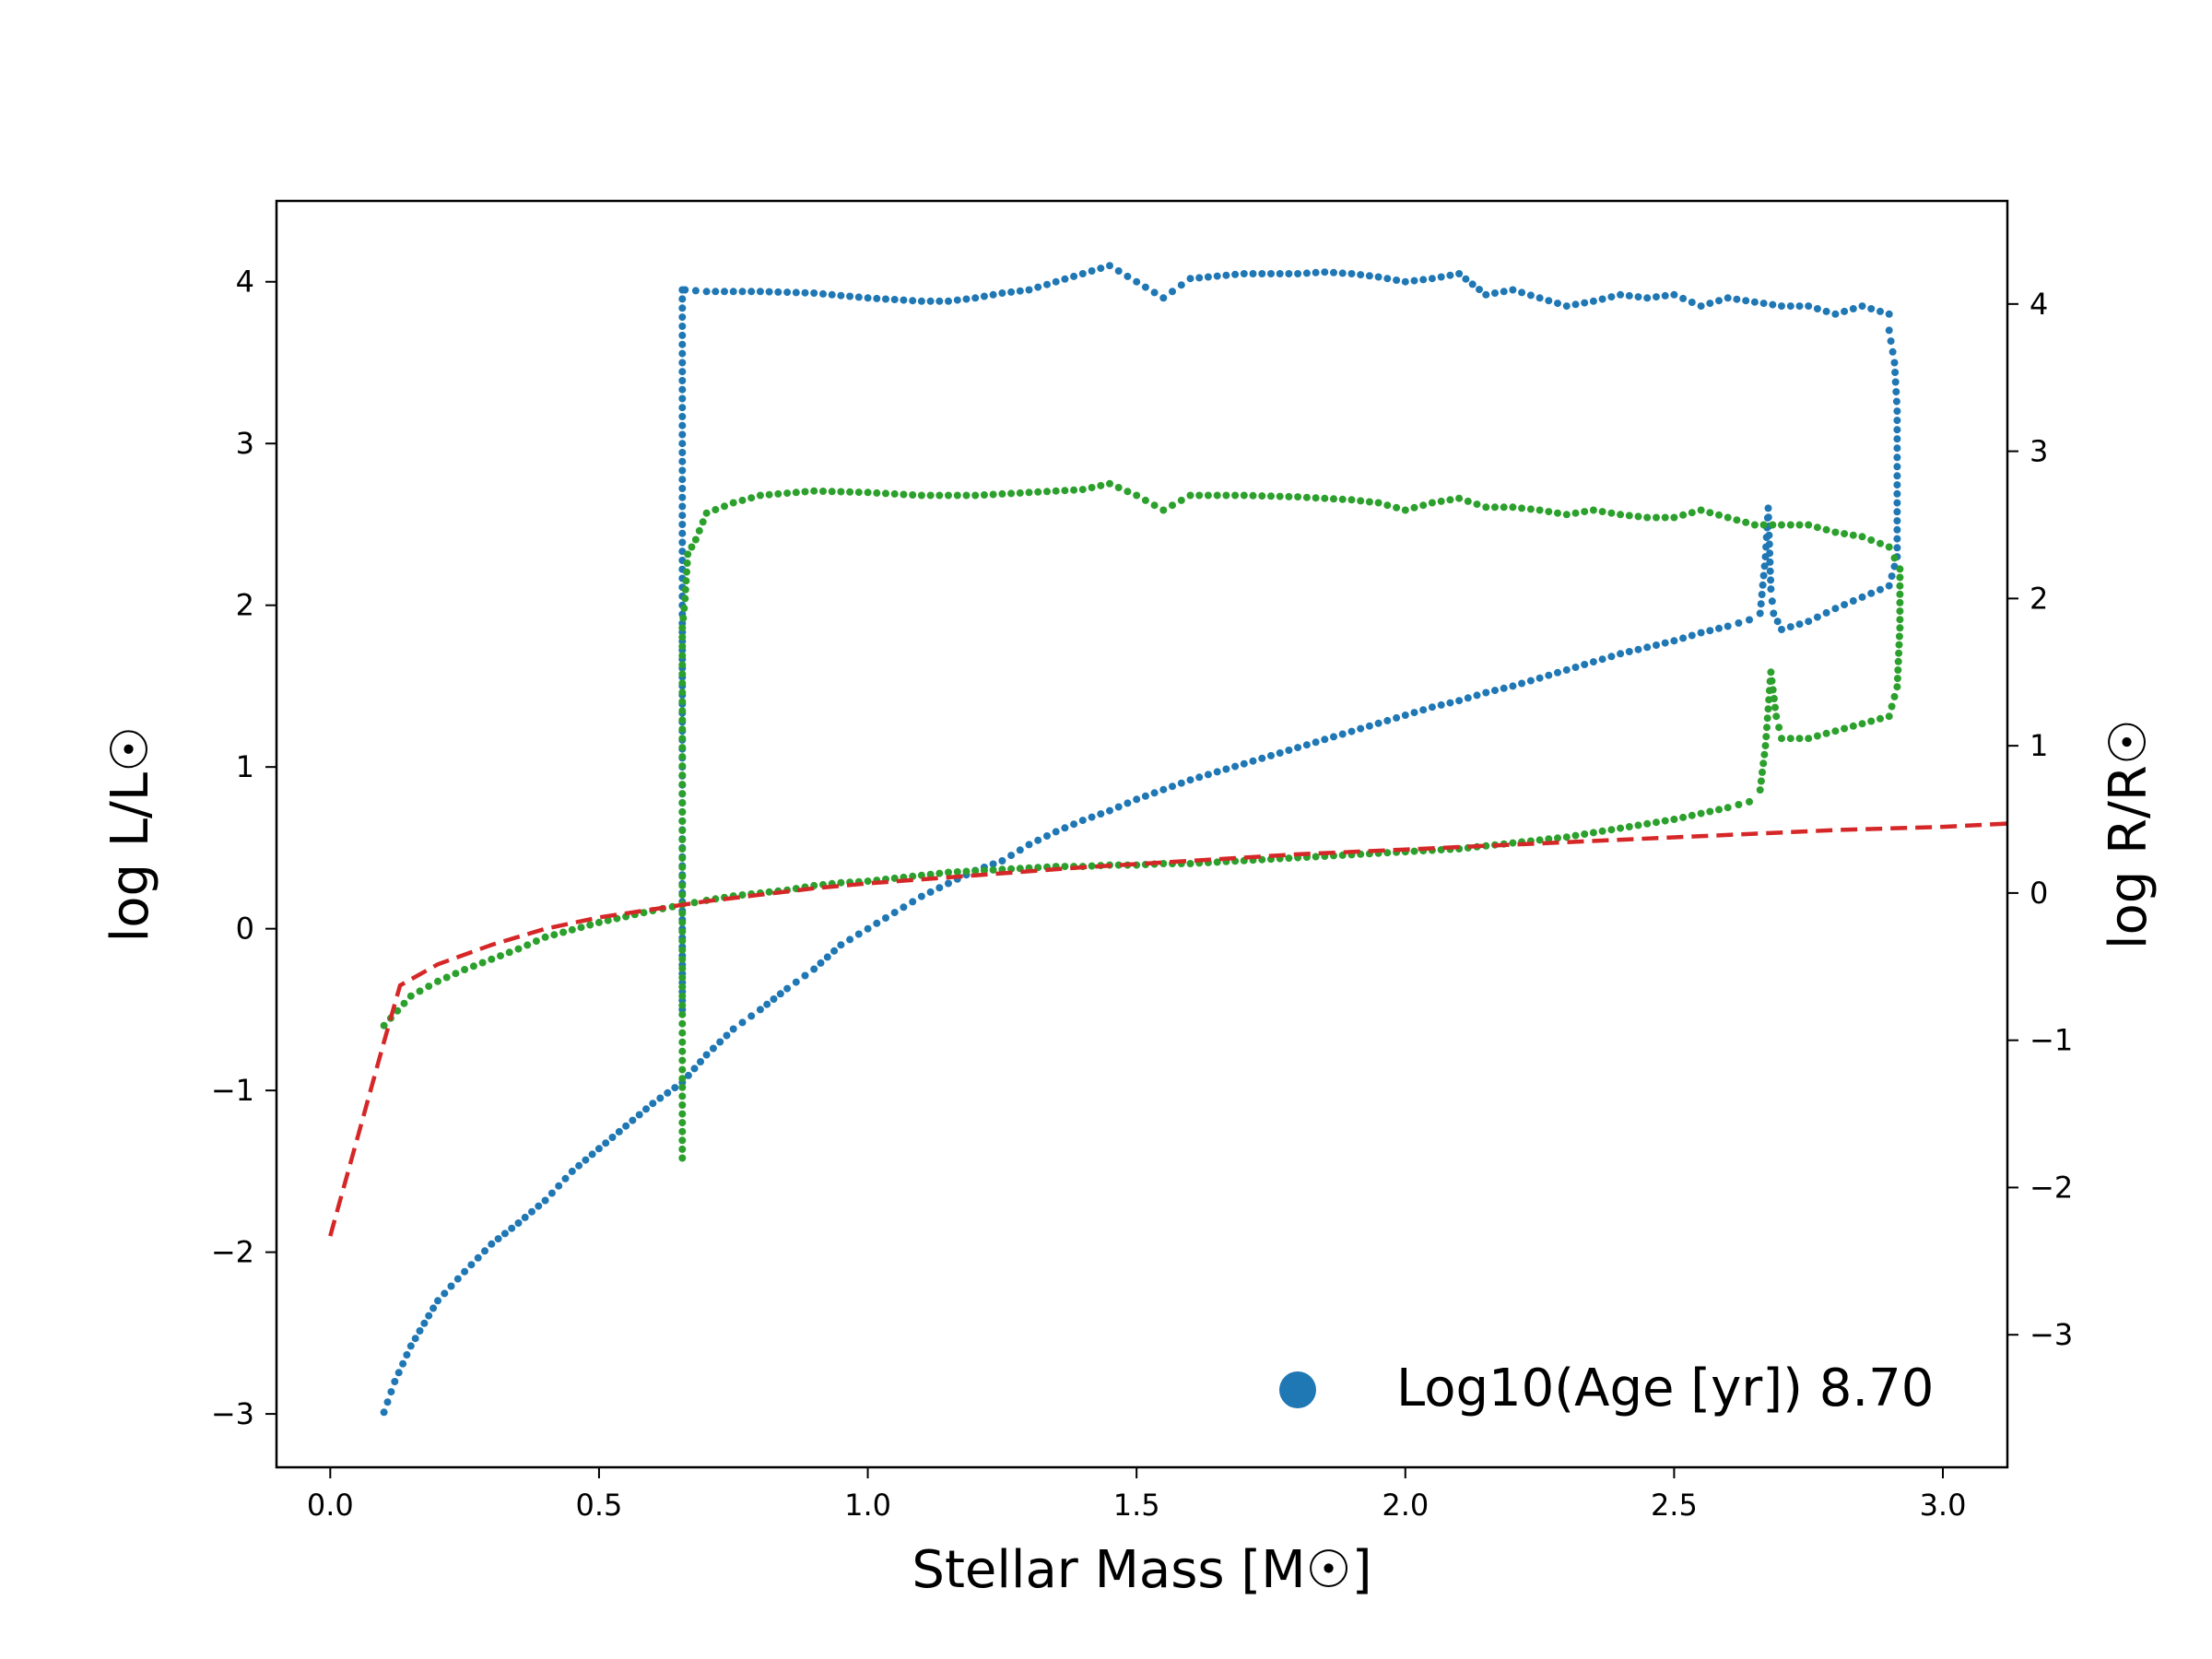  I want to click on x-tick-label: 0.5, so click(598, 1505).